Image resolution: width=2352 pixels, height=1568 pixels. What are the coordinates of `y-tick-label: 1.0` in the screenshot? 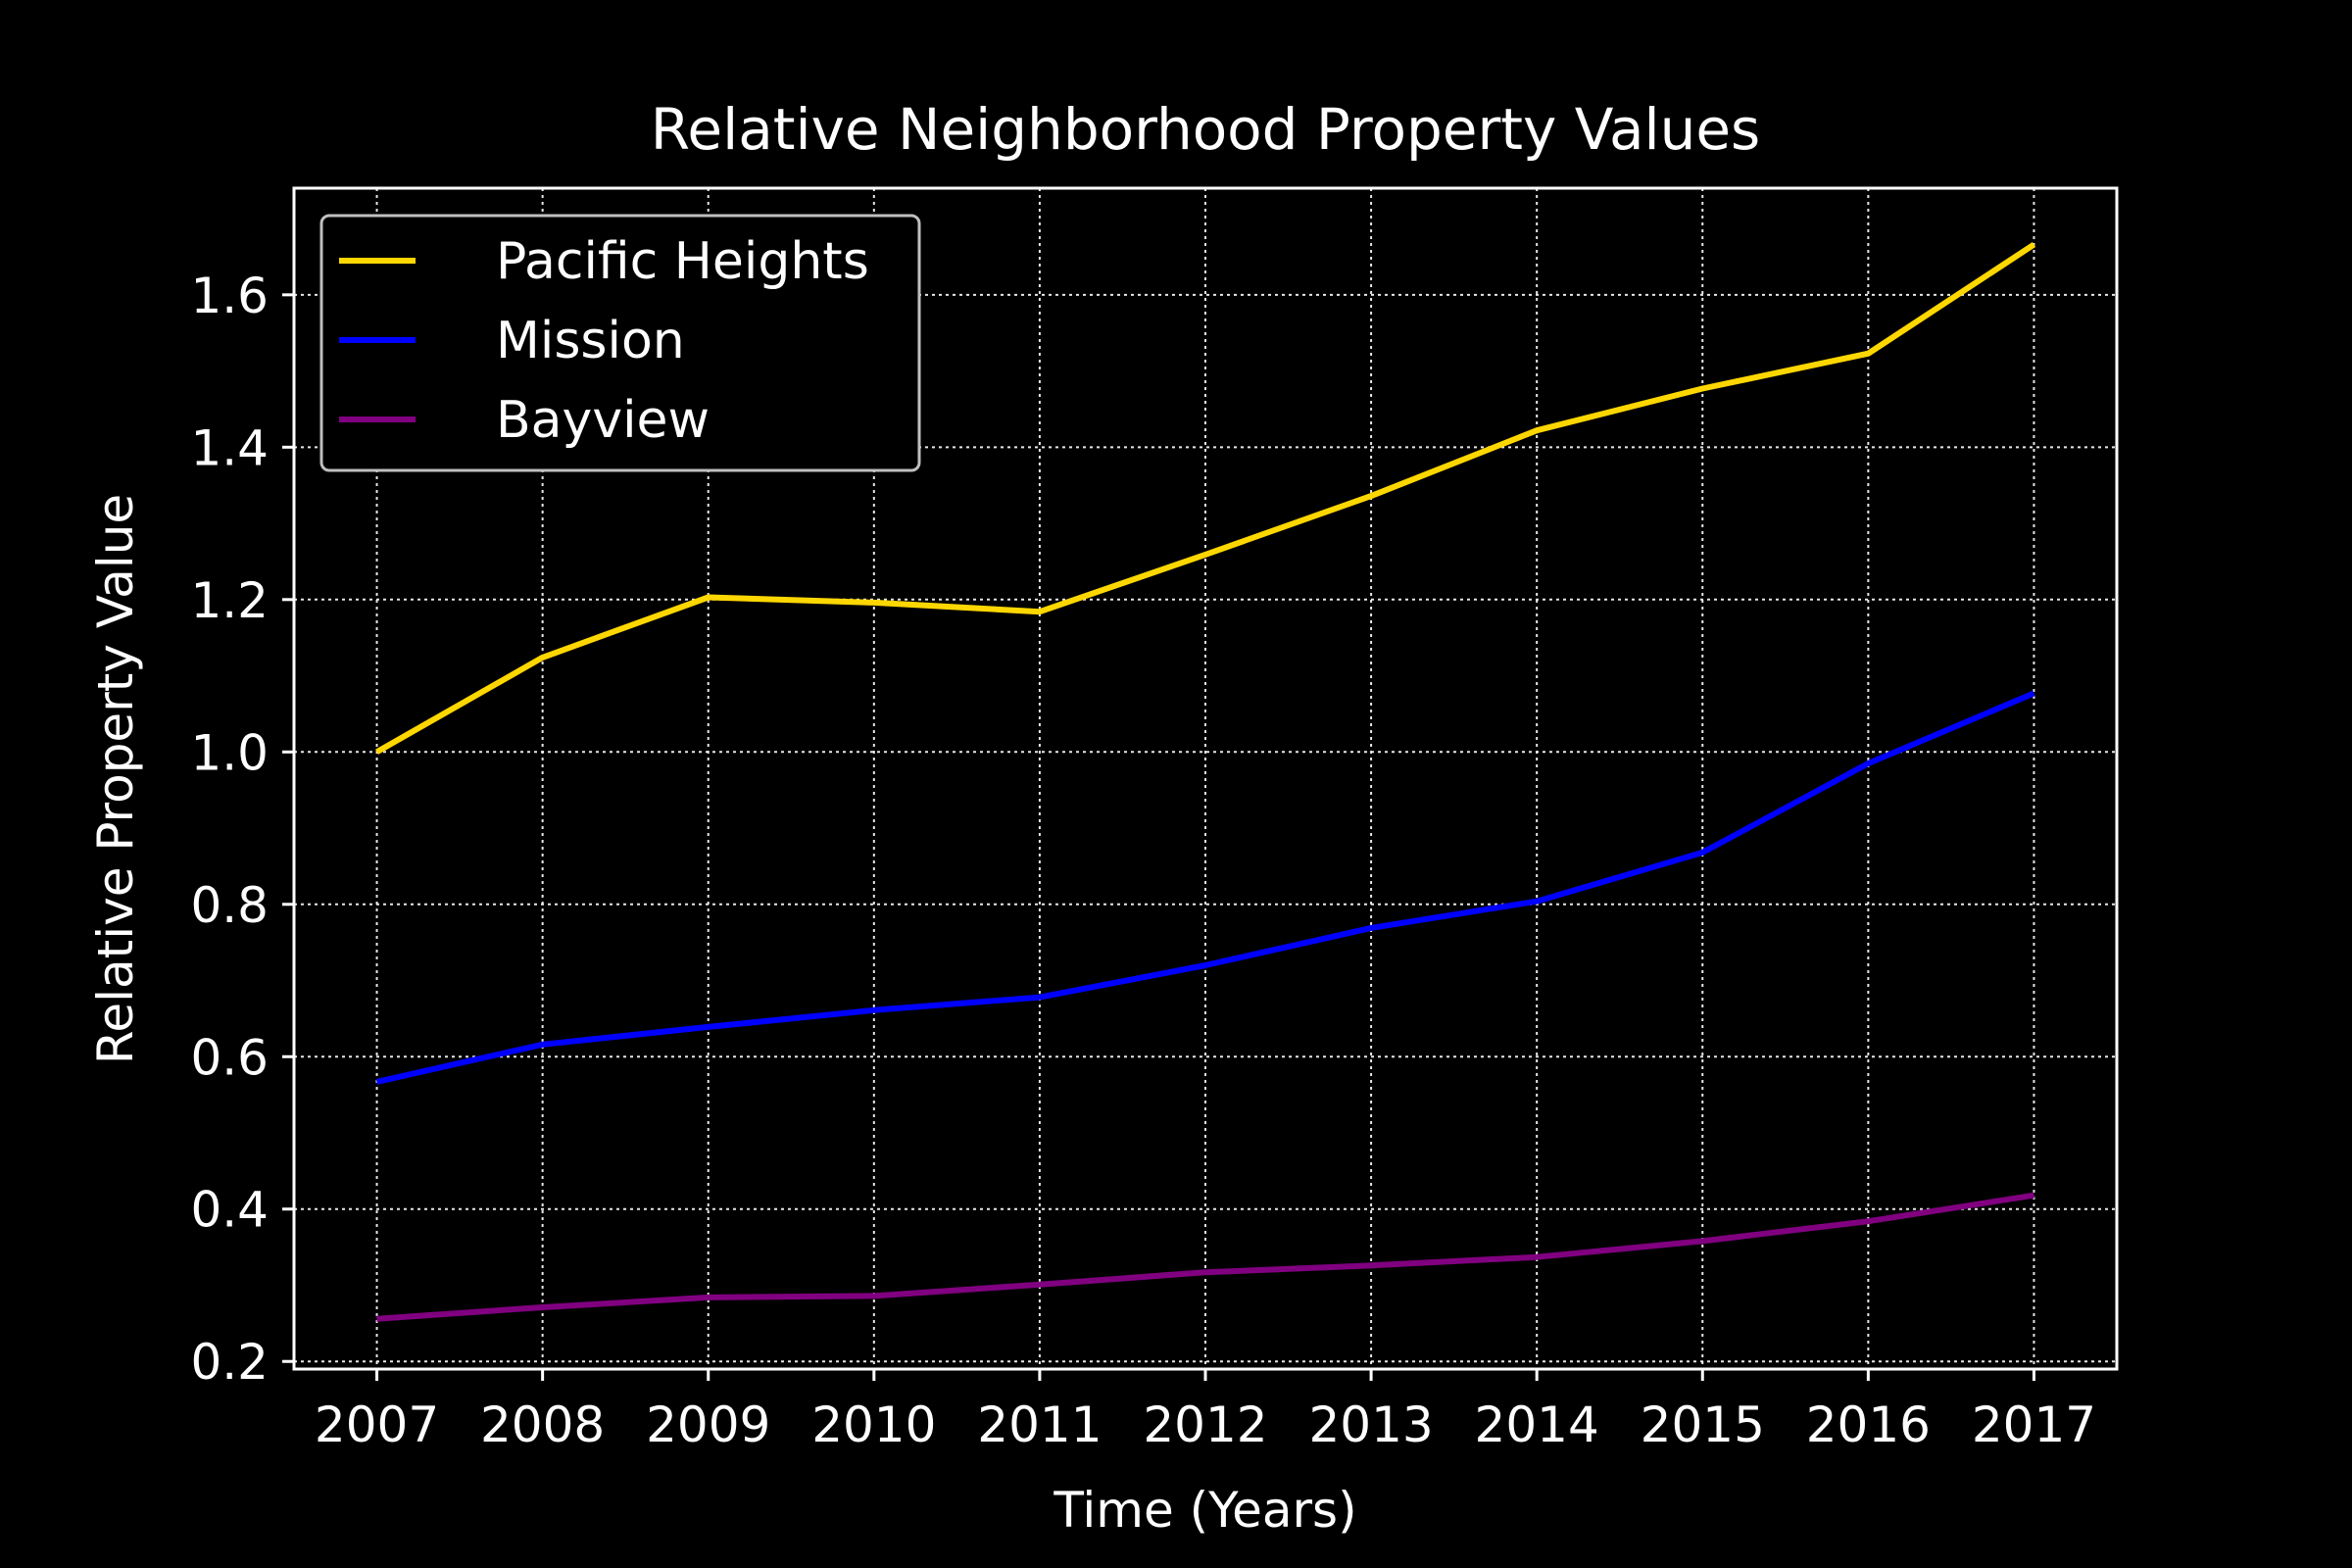 It's located at (229, 752).